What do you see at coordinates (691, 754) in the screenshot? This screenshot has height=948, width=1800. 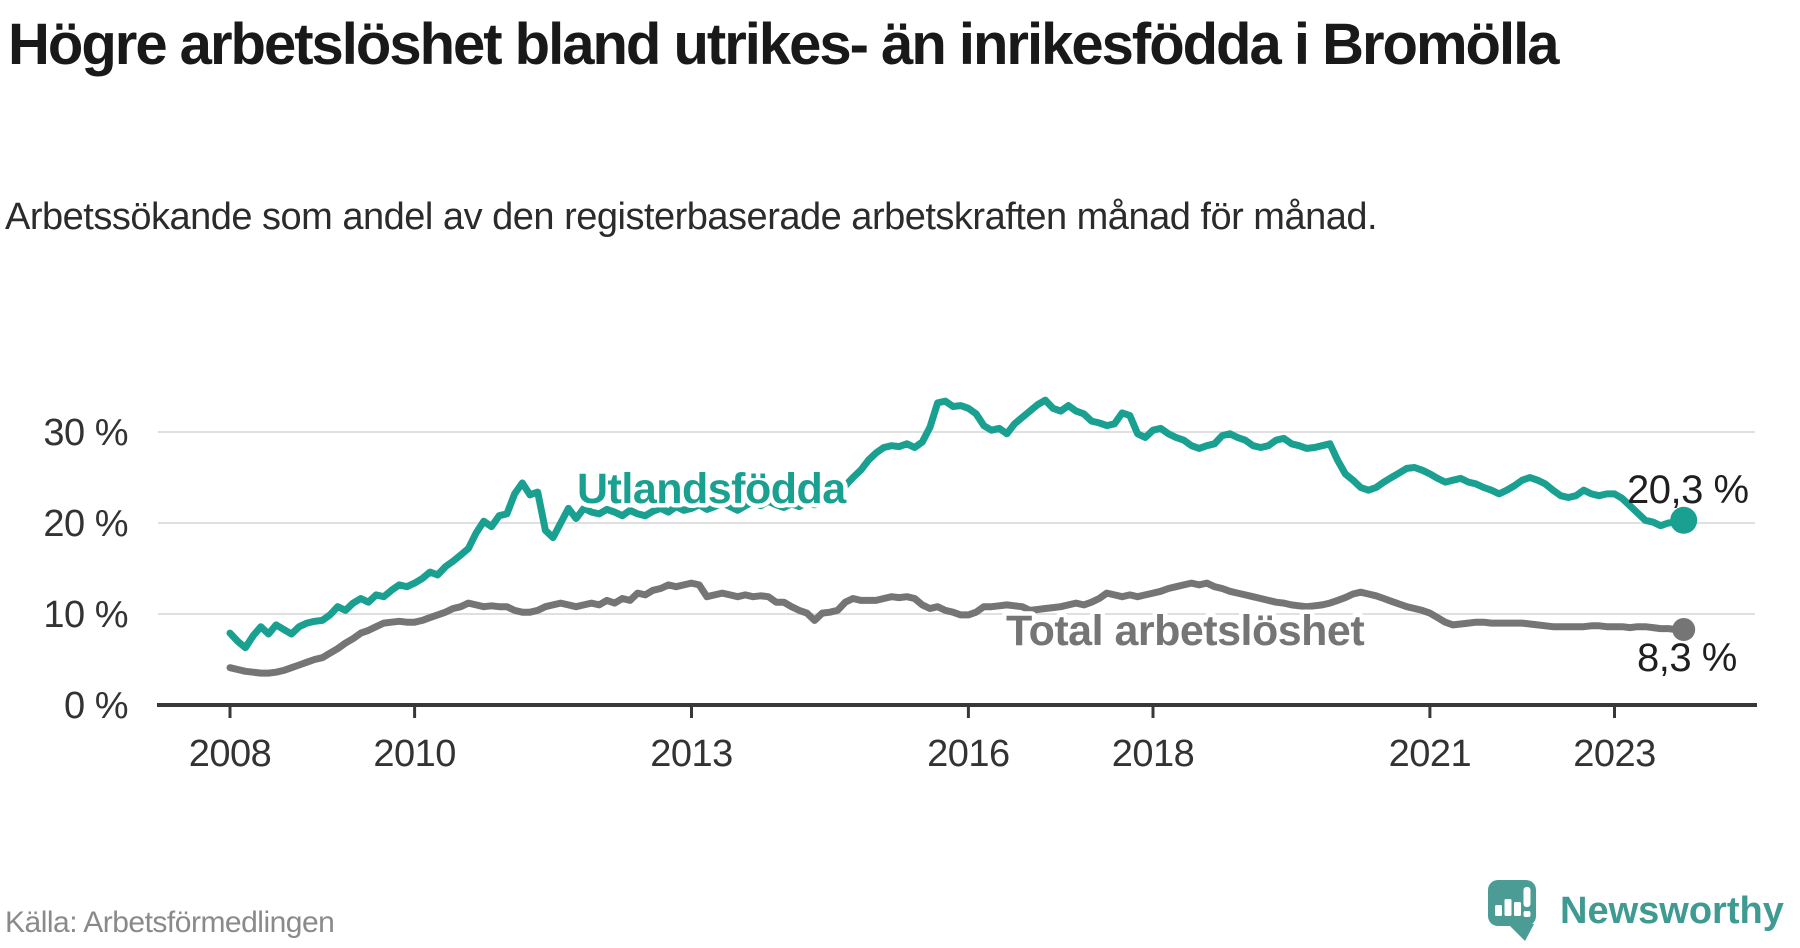 I see `x-tick-label: 2013` at bounding box center [691, 754].